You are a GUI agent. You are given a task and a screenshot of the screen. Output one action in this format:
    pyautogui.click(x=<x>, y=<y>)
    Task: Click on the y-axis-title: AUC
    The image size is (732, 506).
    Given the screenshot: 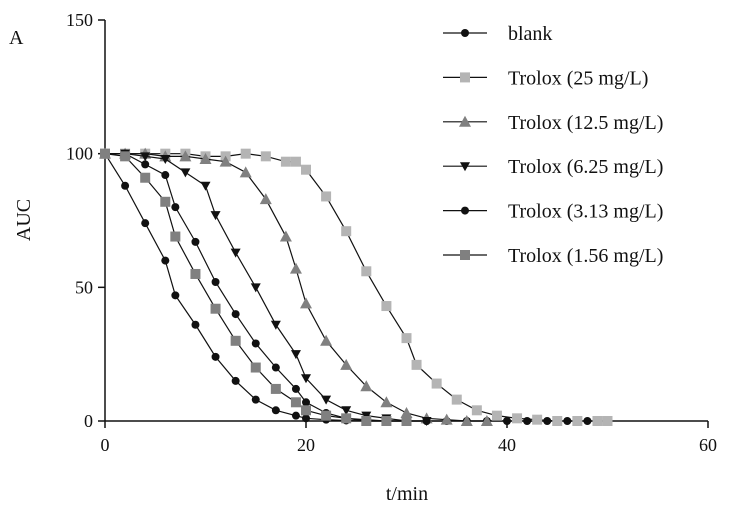 What is the action you would take?
    pyautogui.click(x=24, y=220)
    